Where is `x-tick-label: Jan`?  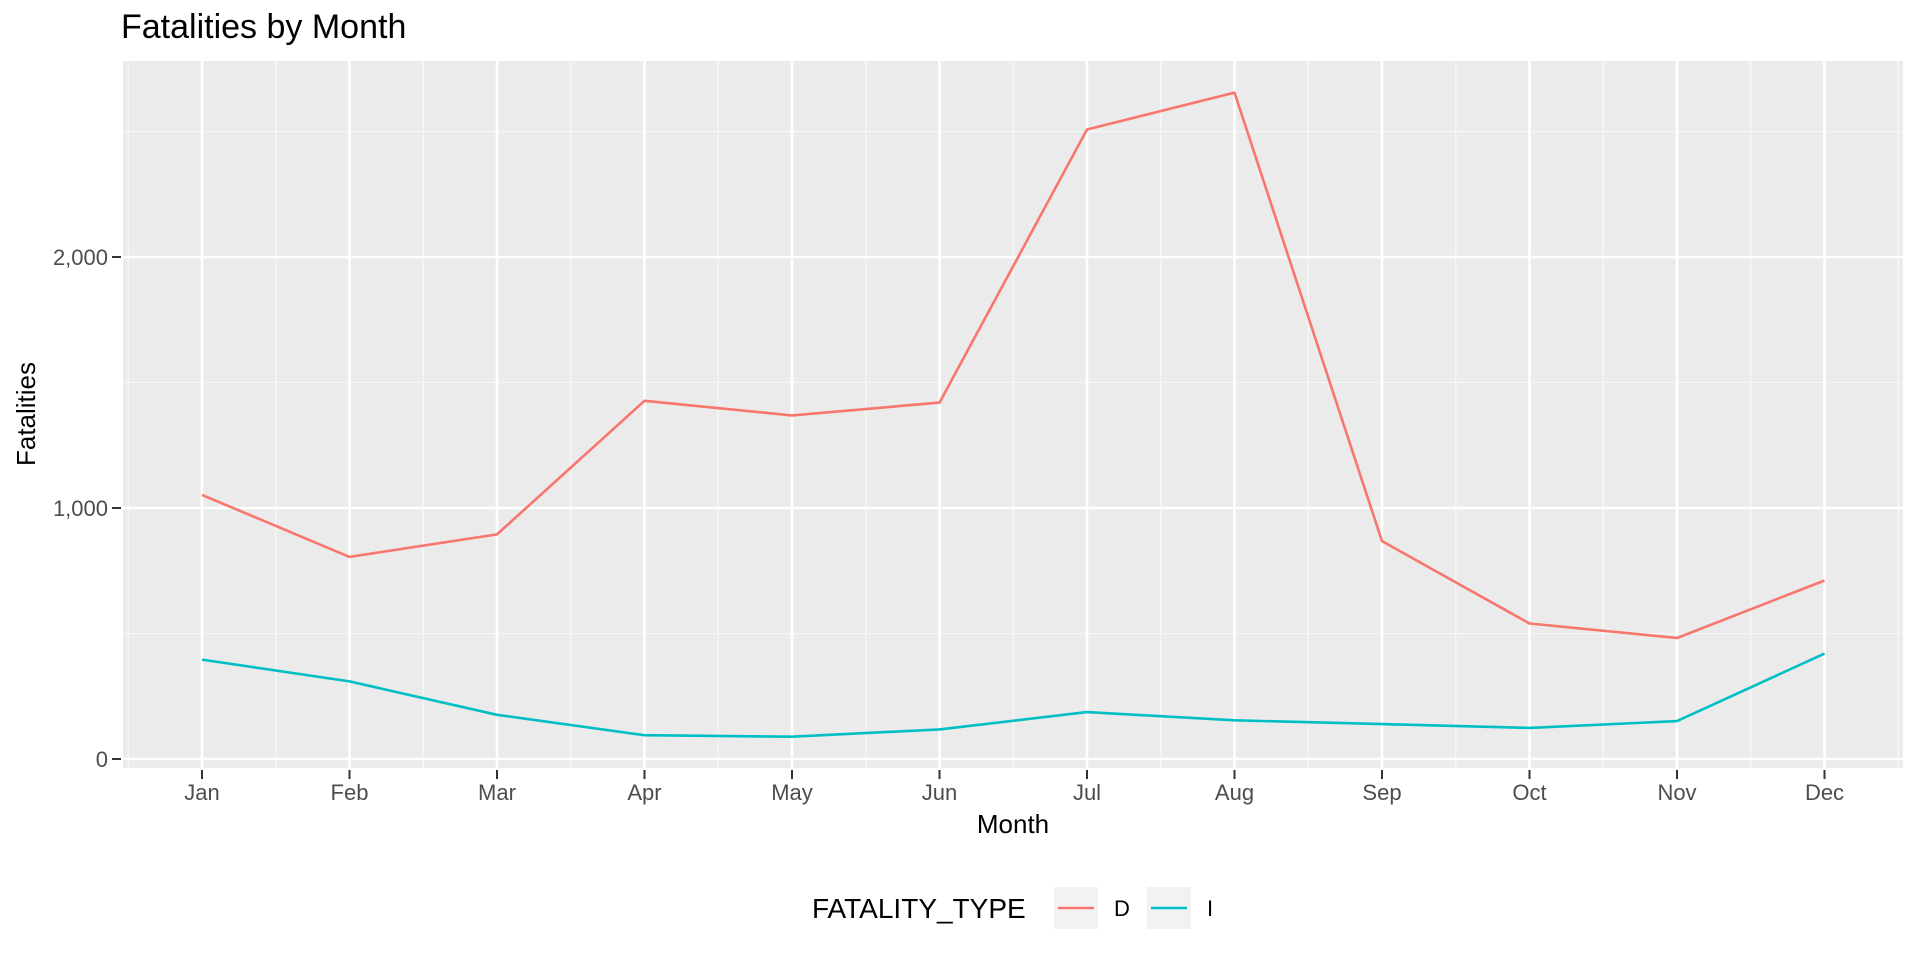 x-tick-label: Jan is located at coordinates (201, 792).